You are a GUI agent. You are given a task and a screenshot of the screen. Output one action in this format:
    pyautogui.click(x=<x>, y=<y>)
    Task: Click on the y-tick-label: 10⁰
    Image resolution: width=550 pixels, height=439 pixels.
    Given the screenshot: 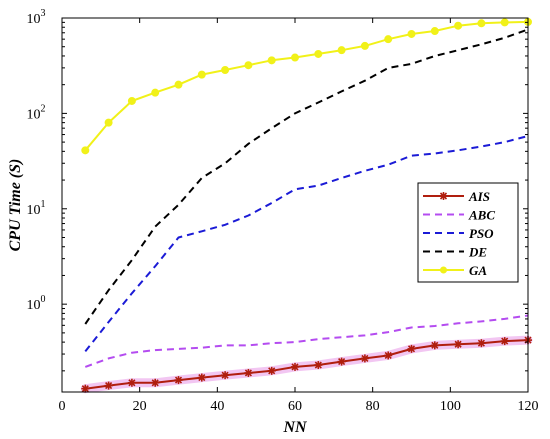 What is the action you would take?
    pyautogui.click(x=36, y=303)
    